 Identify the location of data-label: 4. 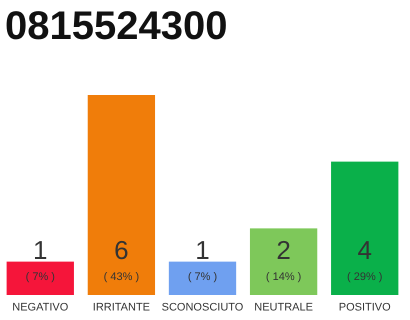
(364, 250).